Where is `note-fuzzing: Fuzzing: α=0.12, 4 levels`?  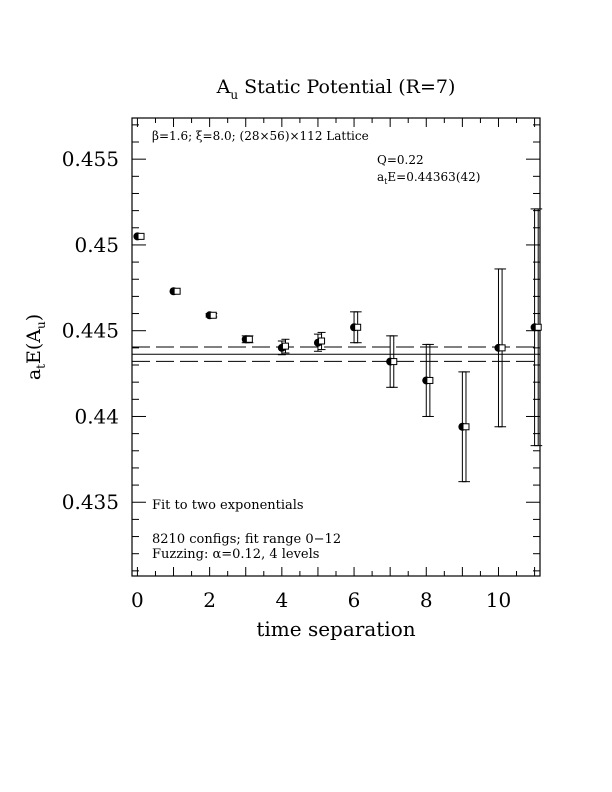
note-fuzzing: Fuzzing: α=0.12, 4 levels is located at coordinates (235, 554).